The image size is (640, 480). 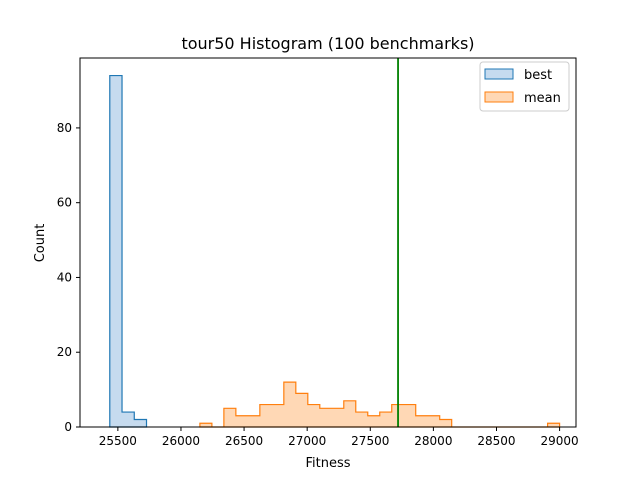 What do you see at coordinates (496, 441) in the screenshot?
I see `x-tick-label: 28500` at bounding box center [496, 441].